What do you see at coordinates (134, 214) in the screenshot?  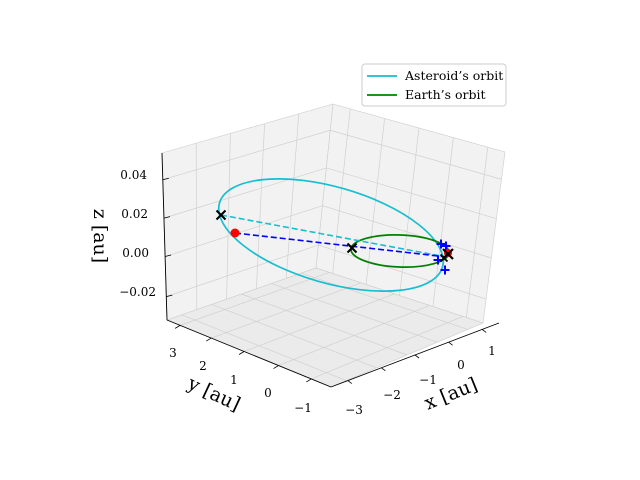 I see `z-tick-label: 0.02` at bounding box center [134, 214].